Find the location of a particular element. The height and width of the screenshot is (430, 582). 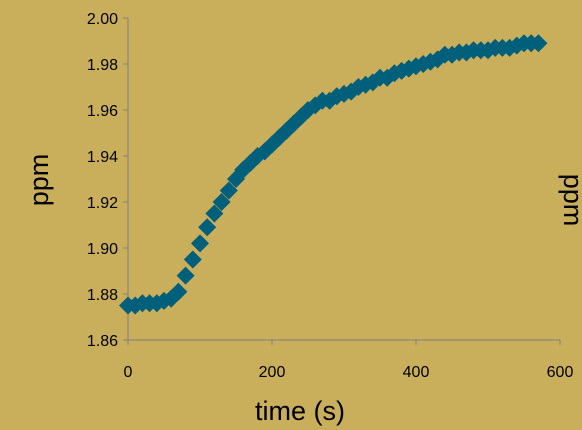

x-tick-label: 400 is located at coordinates (416, 372).